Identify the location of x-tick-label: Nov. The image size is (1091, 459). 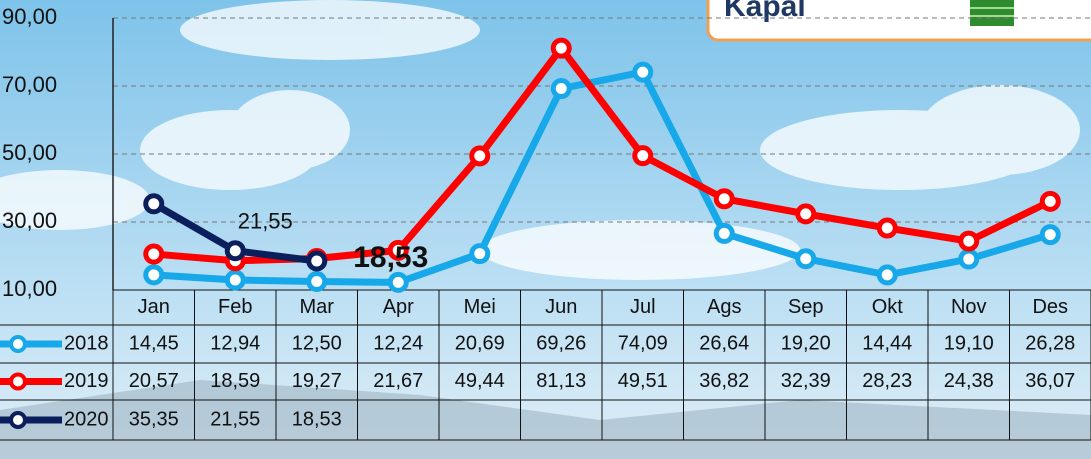
(969, 307).